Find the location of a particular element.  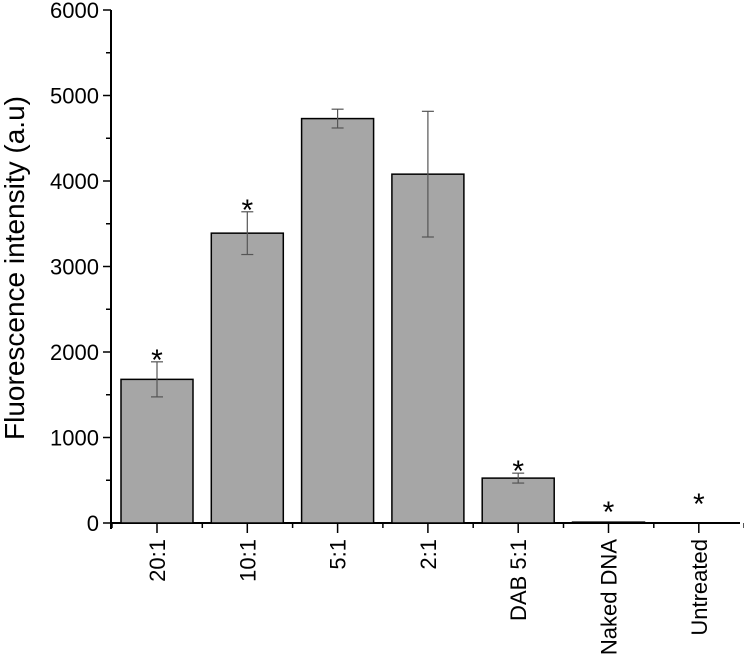

y-tick-label: 1000 is located at coordinates (74, 438).